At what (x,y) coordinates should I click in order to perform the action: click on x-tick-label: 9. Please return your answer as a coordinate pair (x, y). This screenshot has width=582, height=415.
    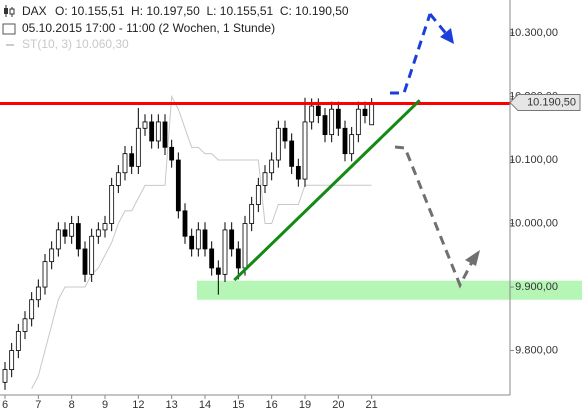
    Looking at the image, I should click on (105, 405).